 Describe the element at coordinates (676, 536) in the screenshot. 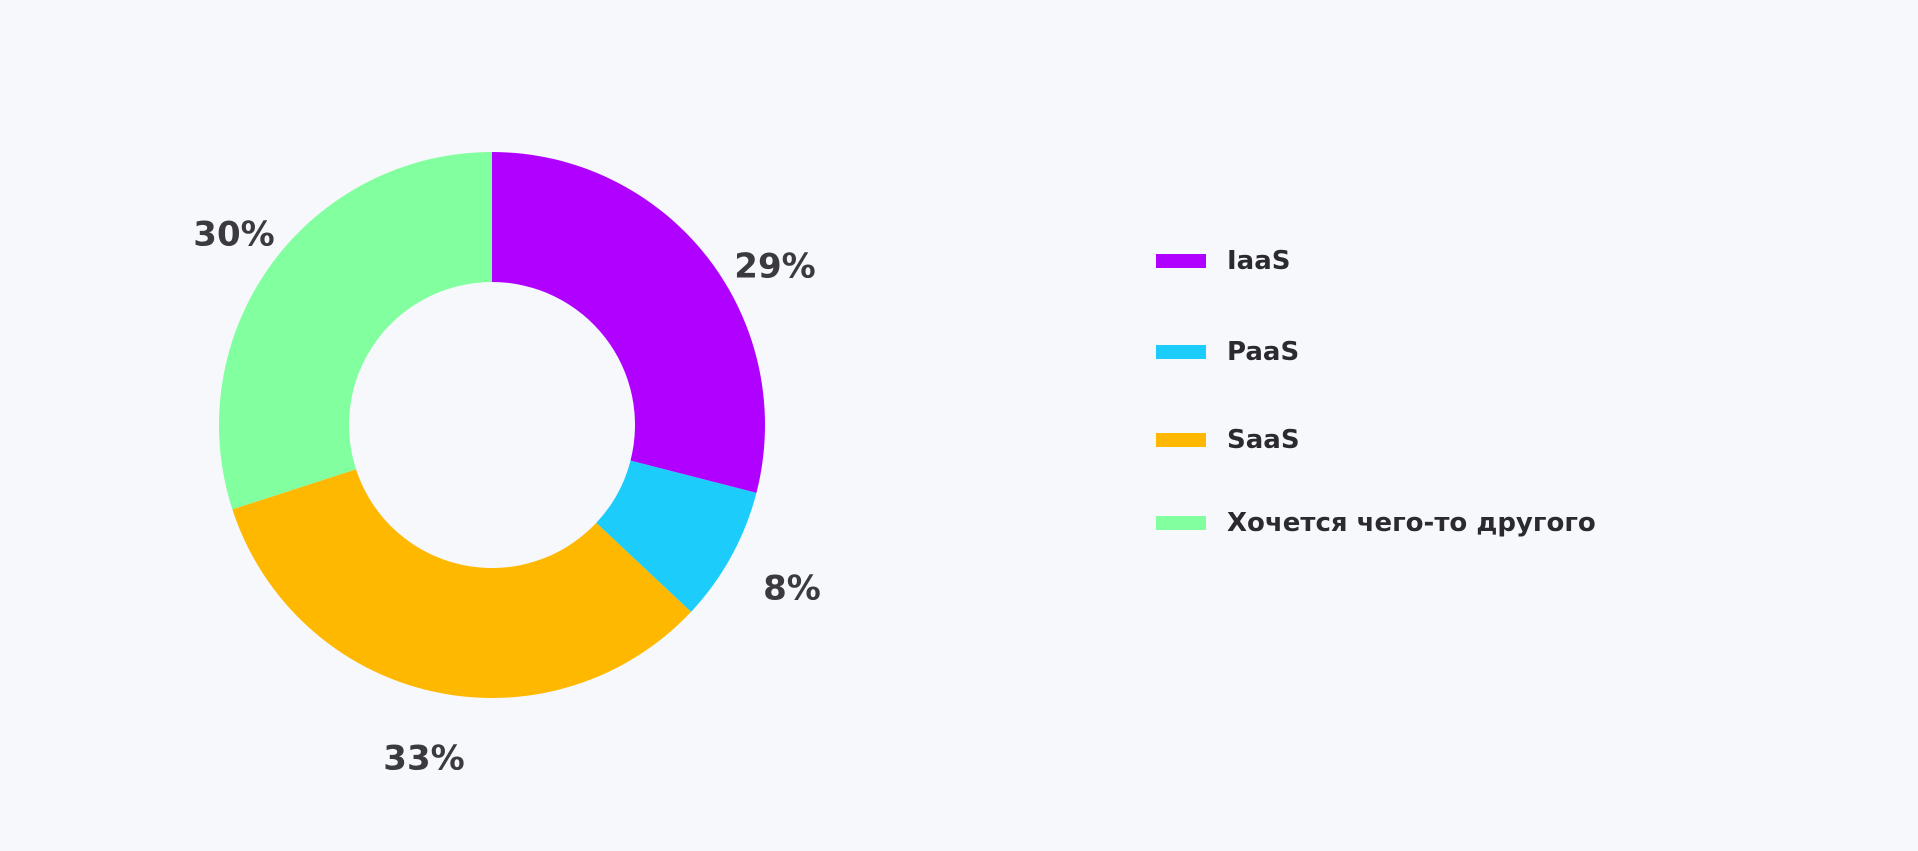

I see `slice-paas` at that location.